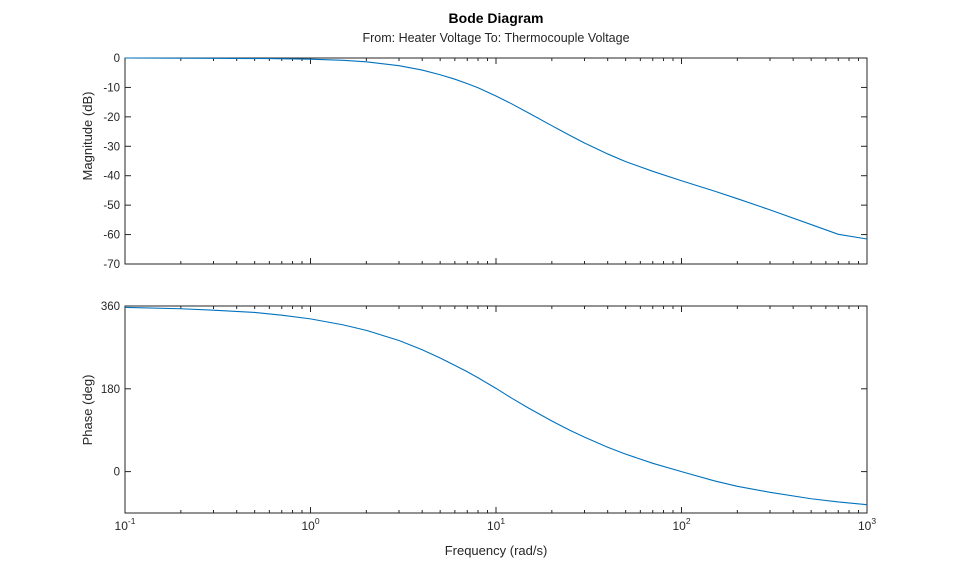 The width and height of the screenshot is (959, 577). I want to click on x-tick-label: 10², so click(681, 524).